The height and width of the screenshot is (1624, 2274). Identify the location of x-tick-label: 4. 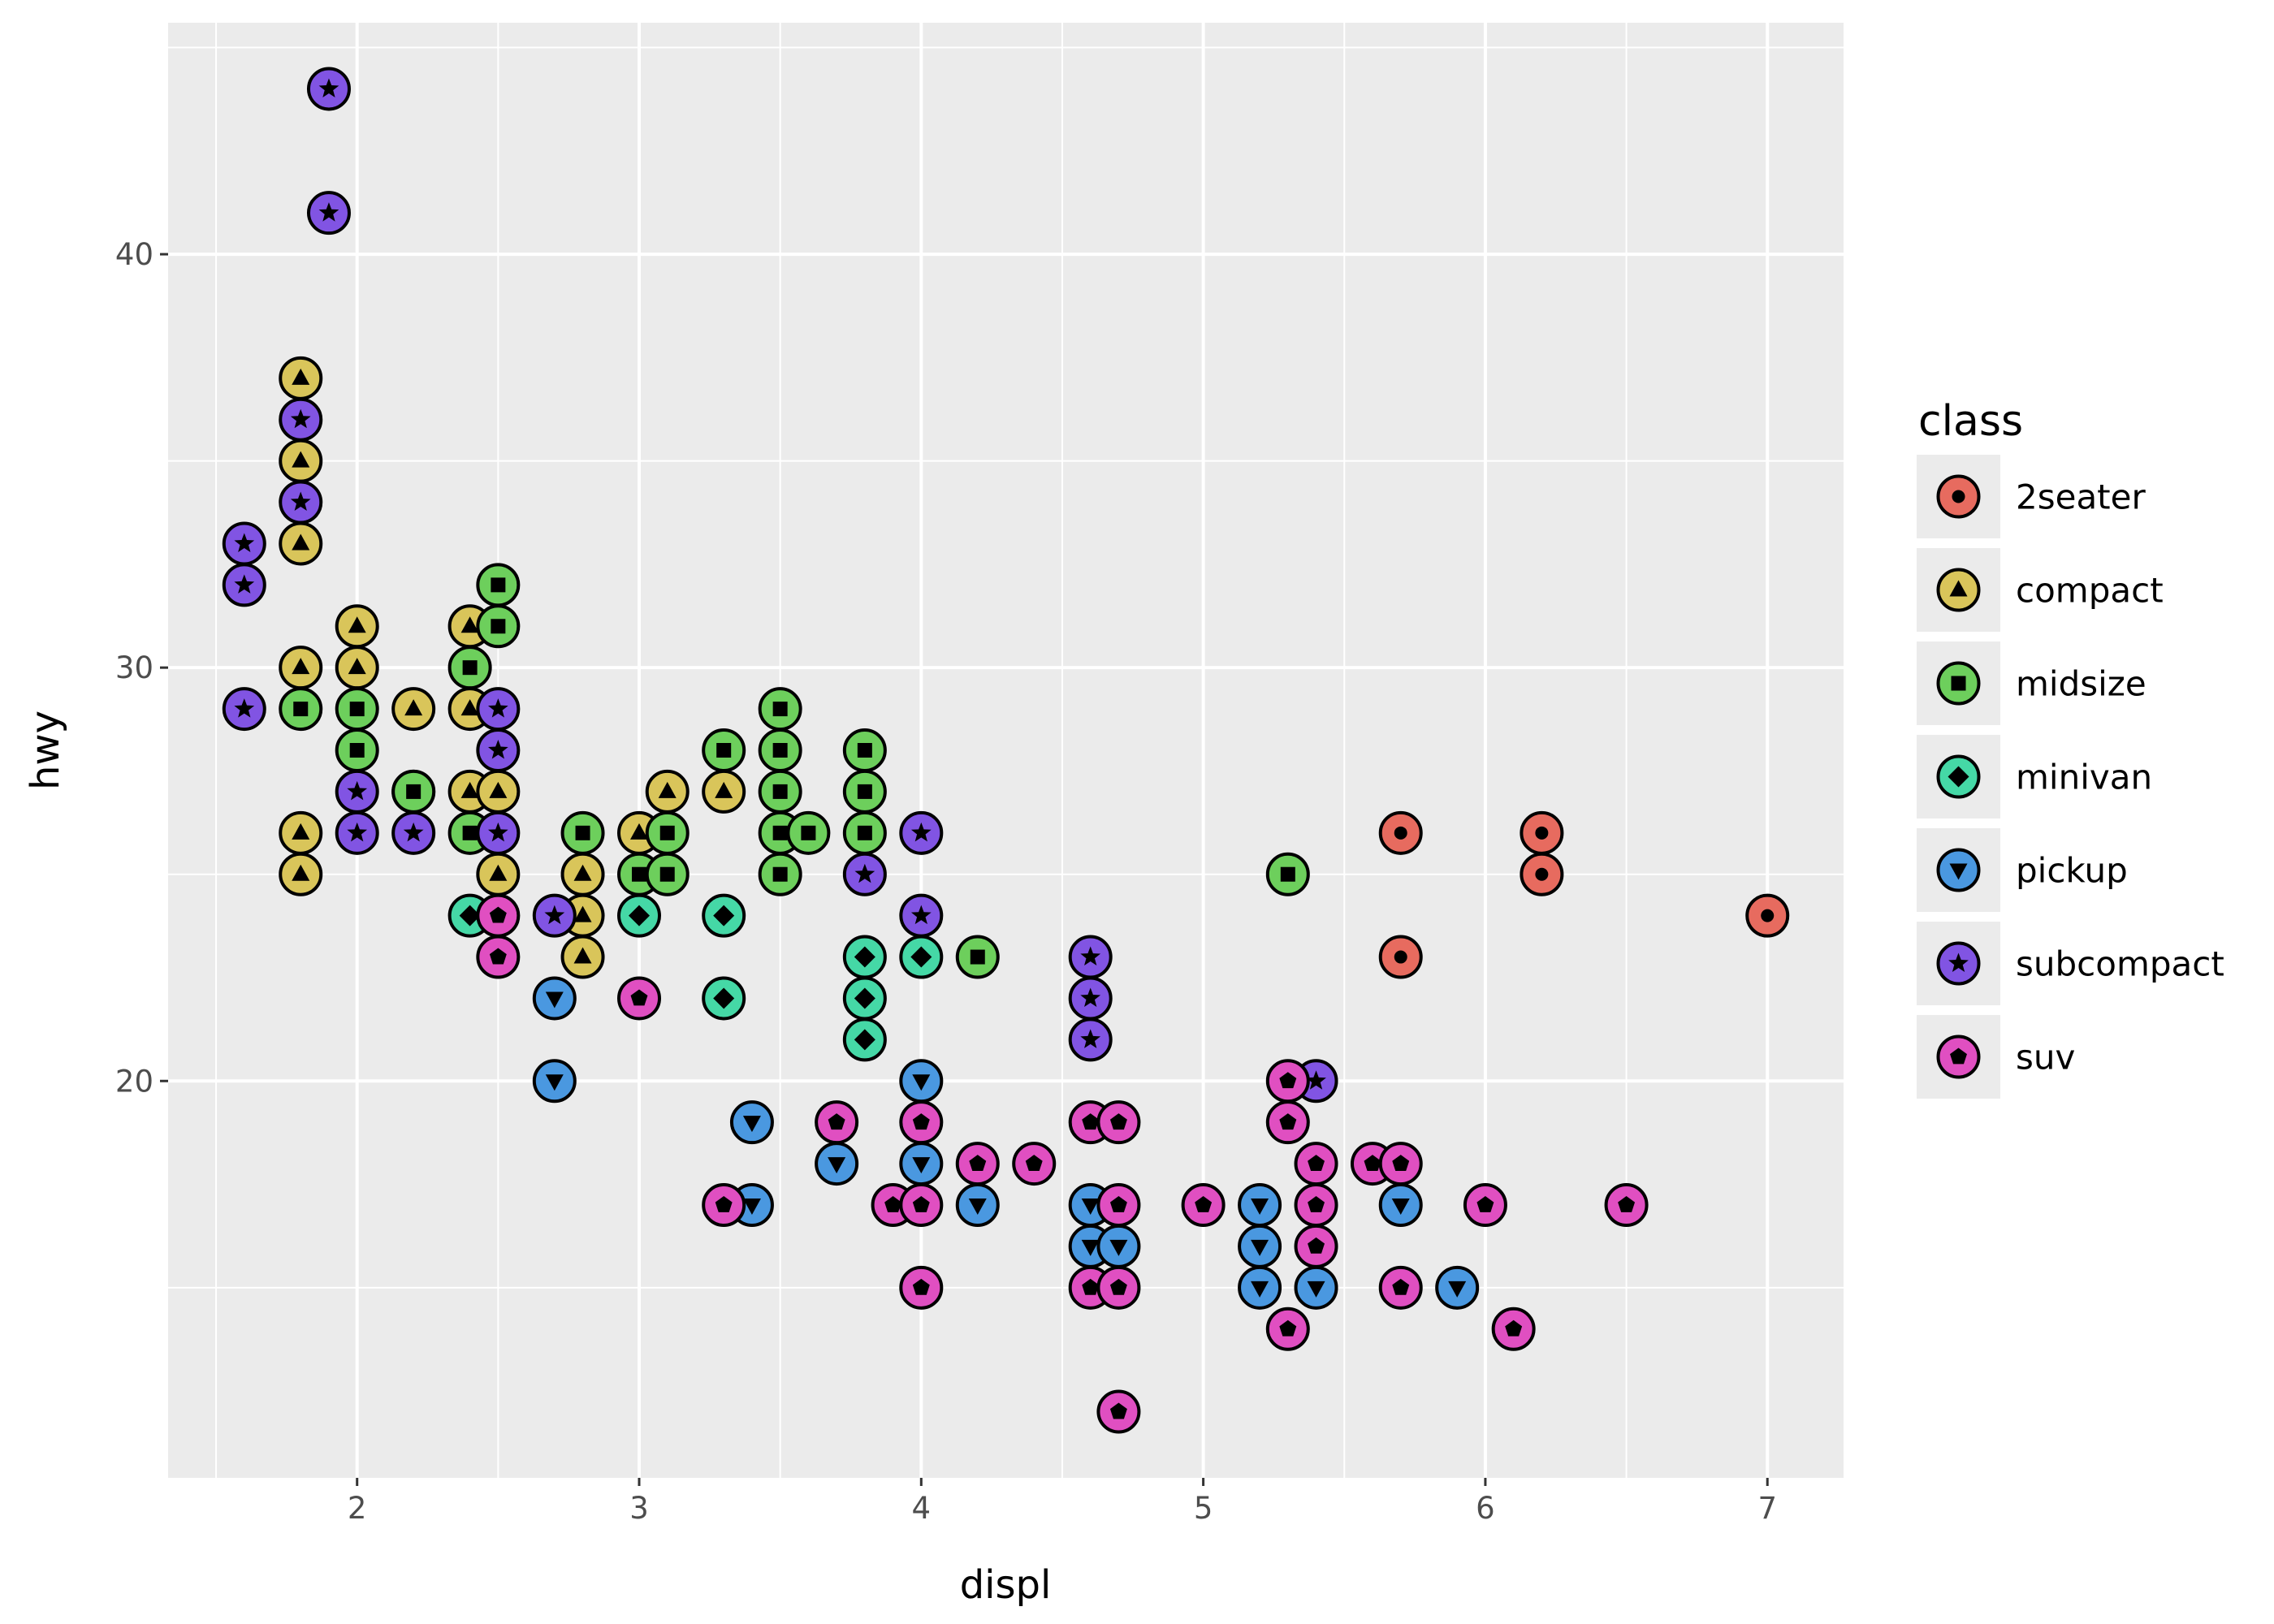
(922, 1509).